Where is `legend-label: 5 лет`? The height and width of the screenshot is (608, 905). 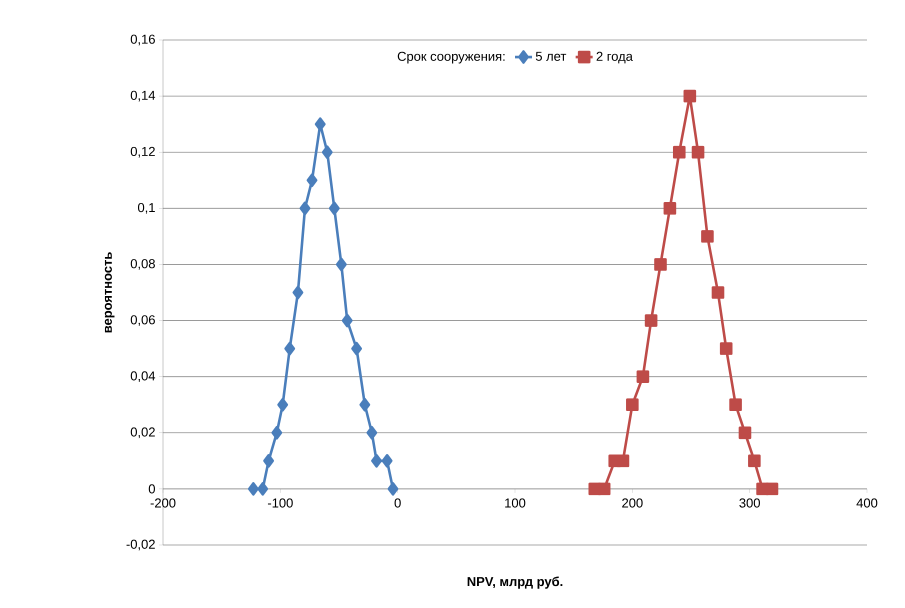 legend-label: 5 лет is located at coordinates (551, 56).